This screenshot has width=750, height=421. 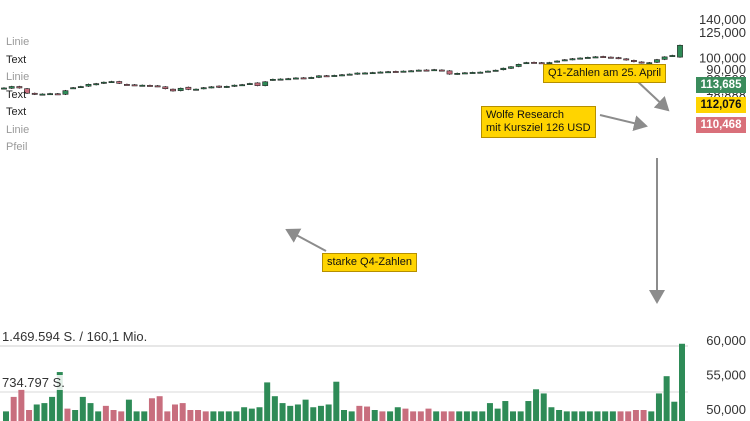 What do you see at coordinates (17, 147) in the screenshot?
I see `tool-pfeil: Pfeil` at bounding box center [17, 147].